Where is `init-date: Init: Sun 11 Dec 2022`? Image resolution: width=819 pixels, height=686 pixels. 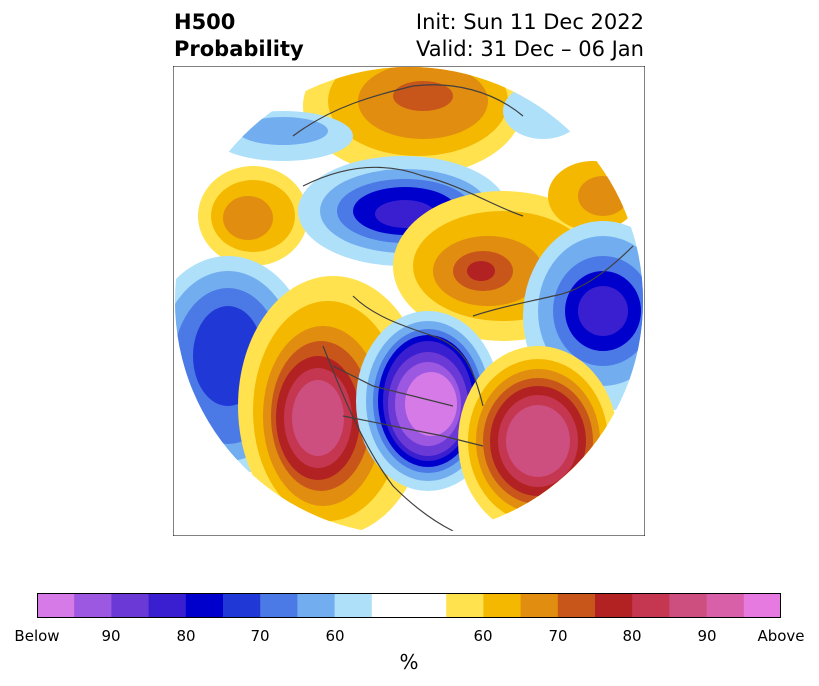 init-date: Init: Sun 11 Dec 2022 is located at coordinates (529, 22).